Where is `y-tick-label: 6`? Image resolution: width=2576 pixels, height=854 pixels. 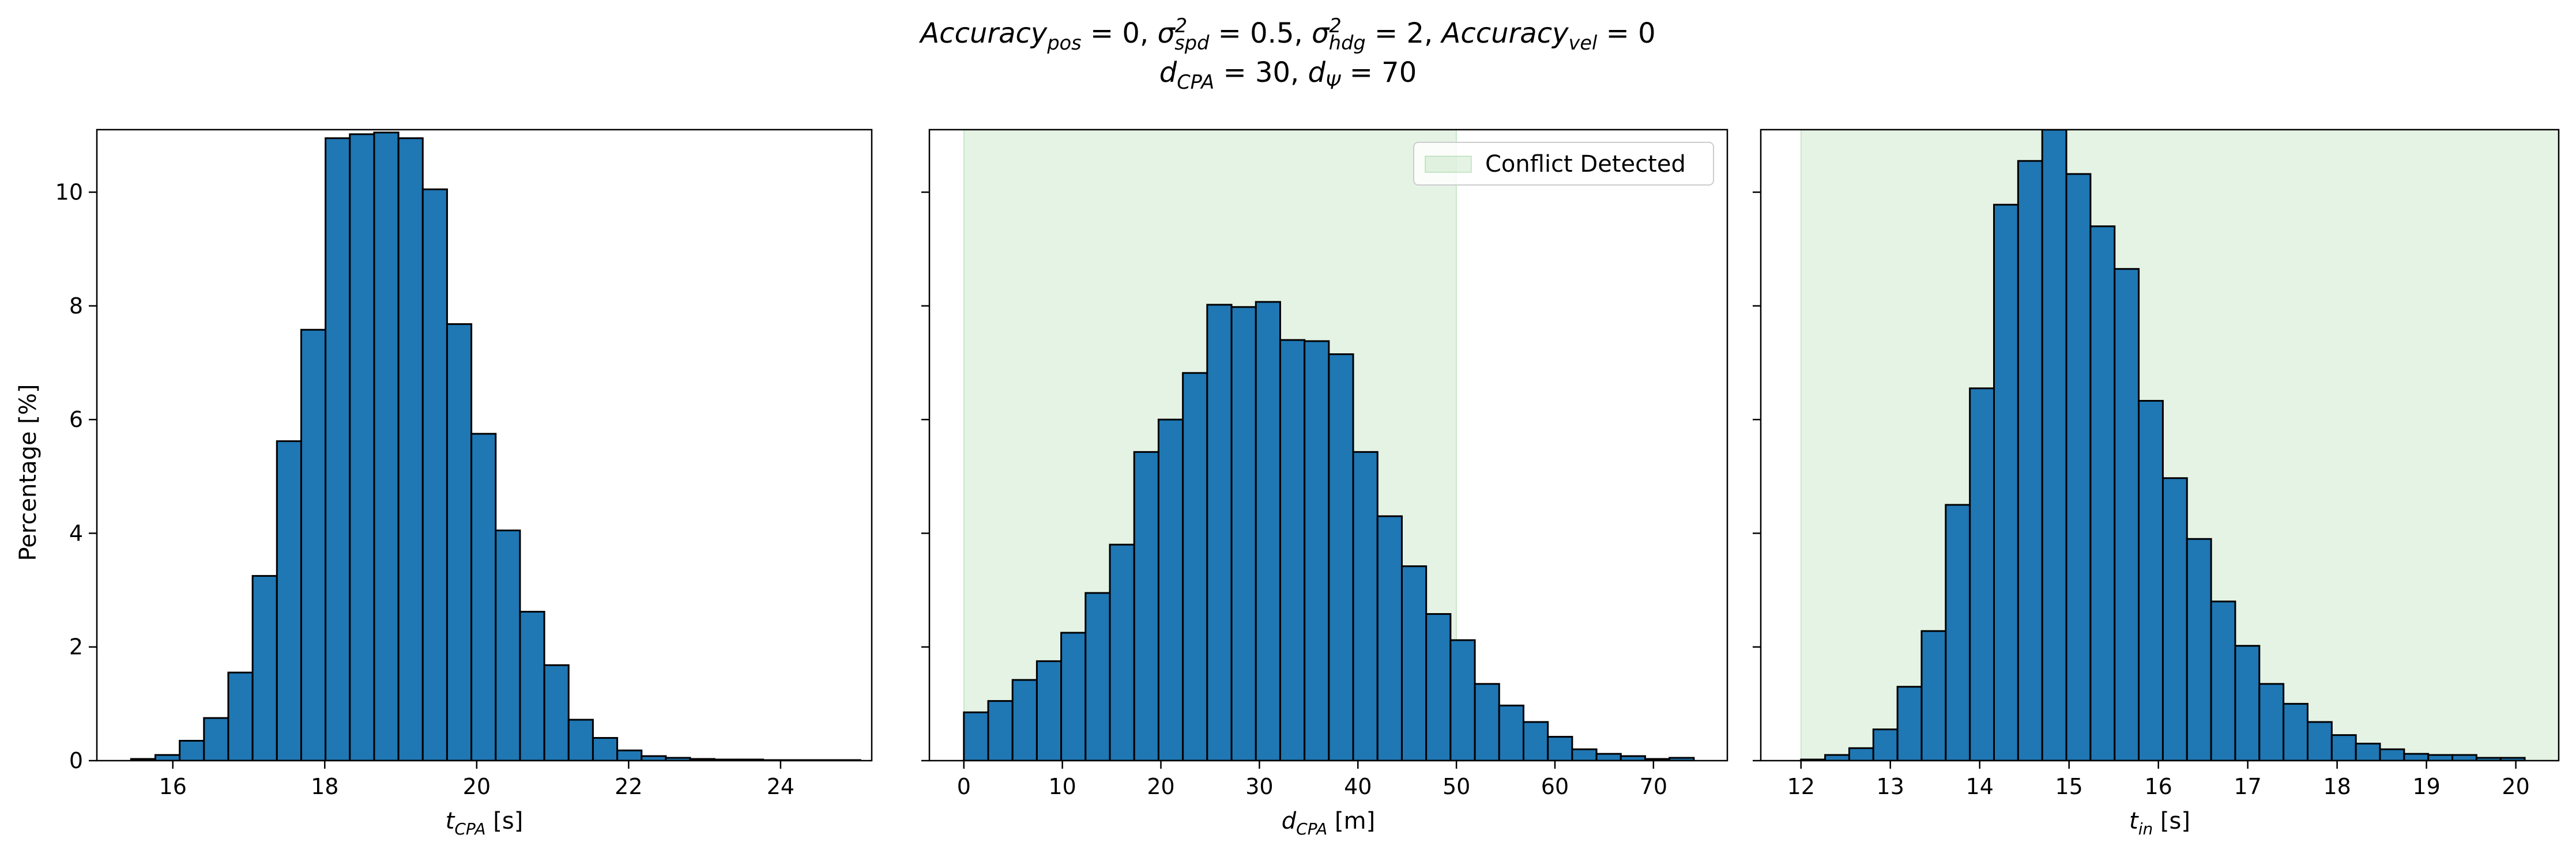 y-tick-label: 6 is located at coordinates (76, 419).